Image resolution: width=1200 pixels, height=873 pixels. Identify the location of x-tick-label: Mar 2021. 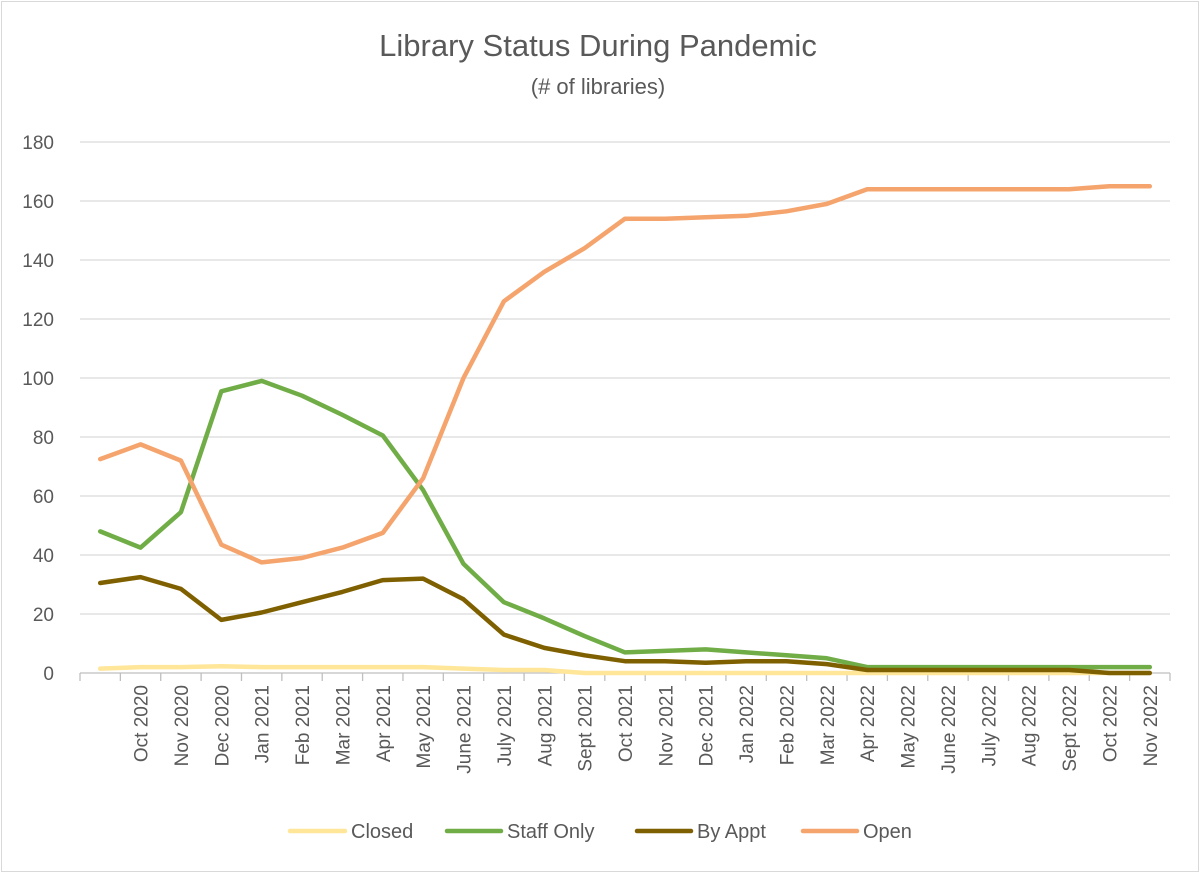
(343, 725).